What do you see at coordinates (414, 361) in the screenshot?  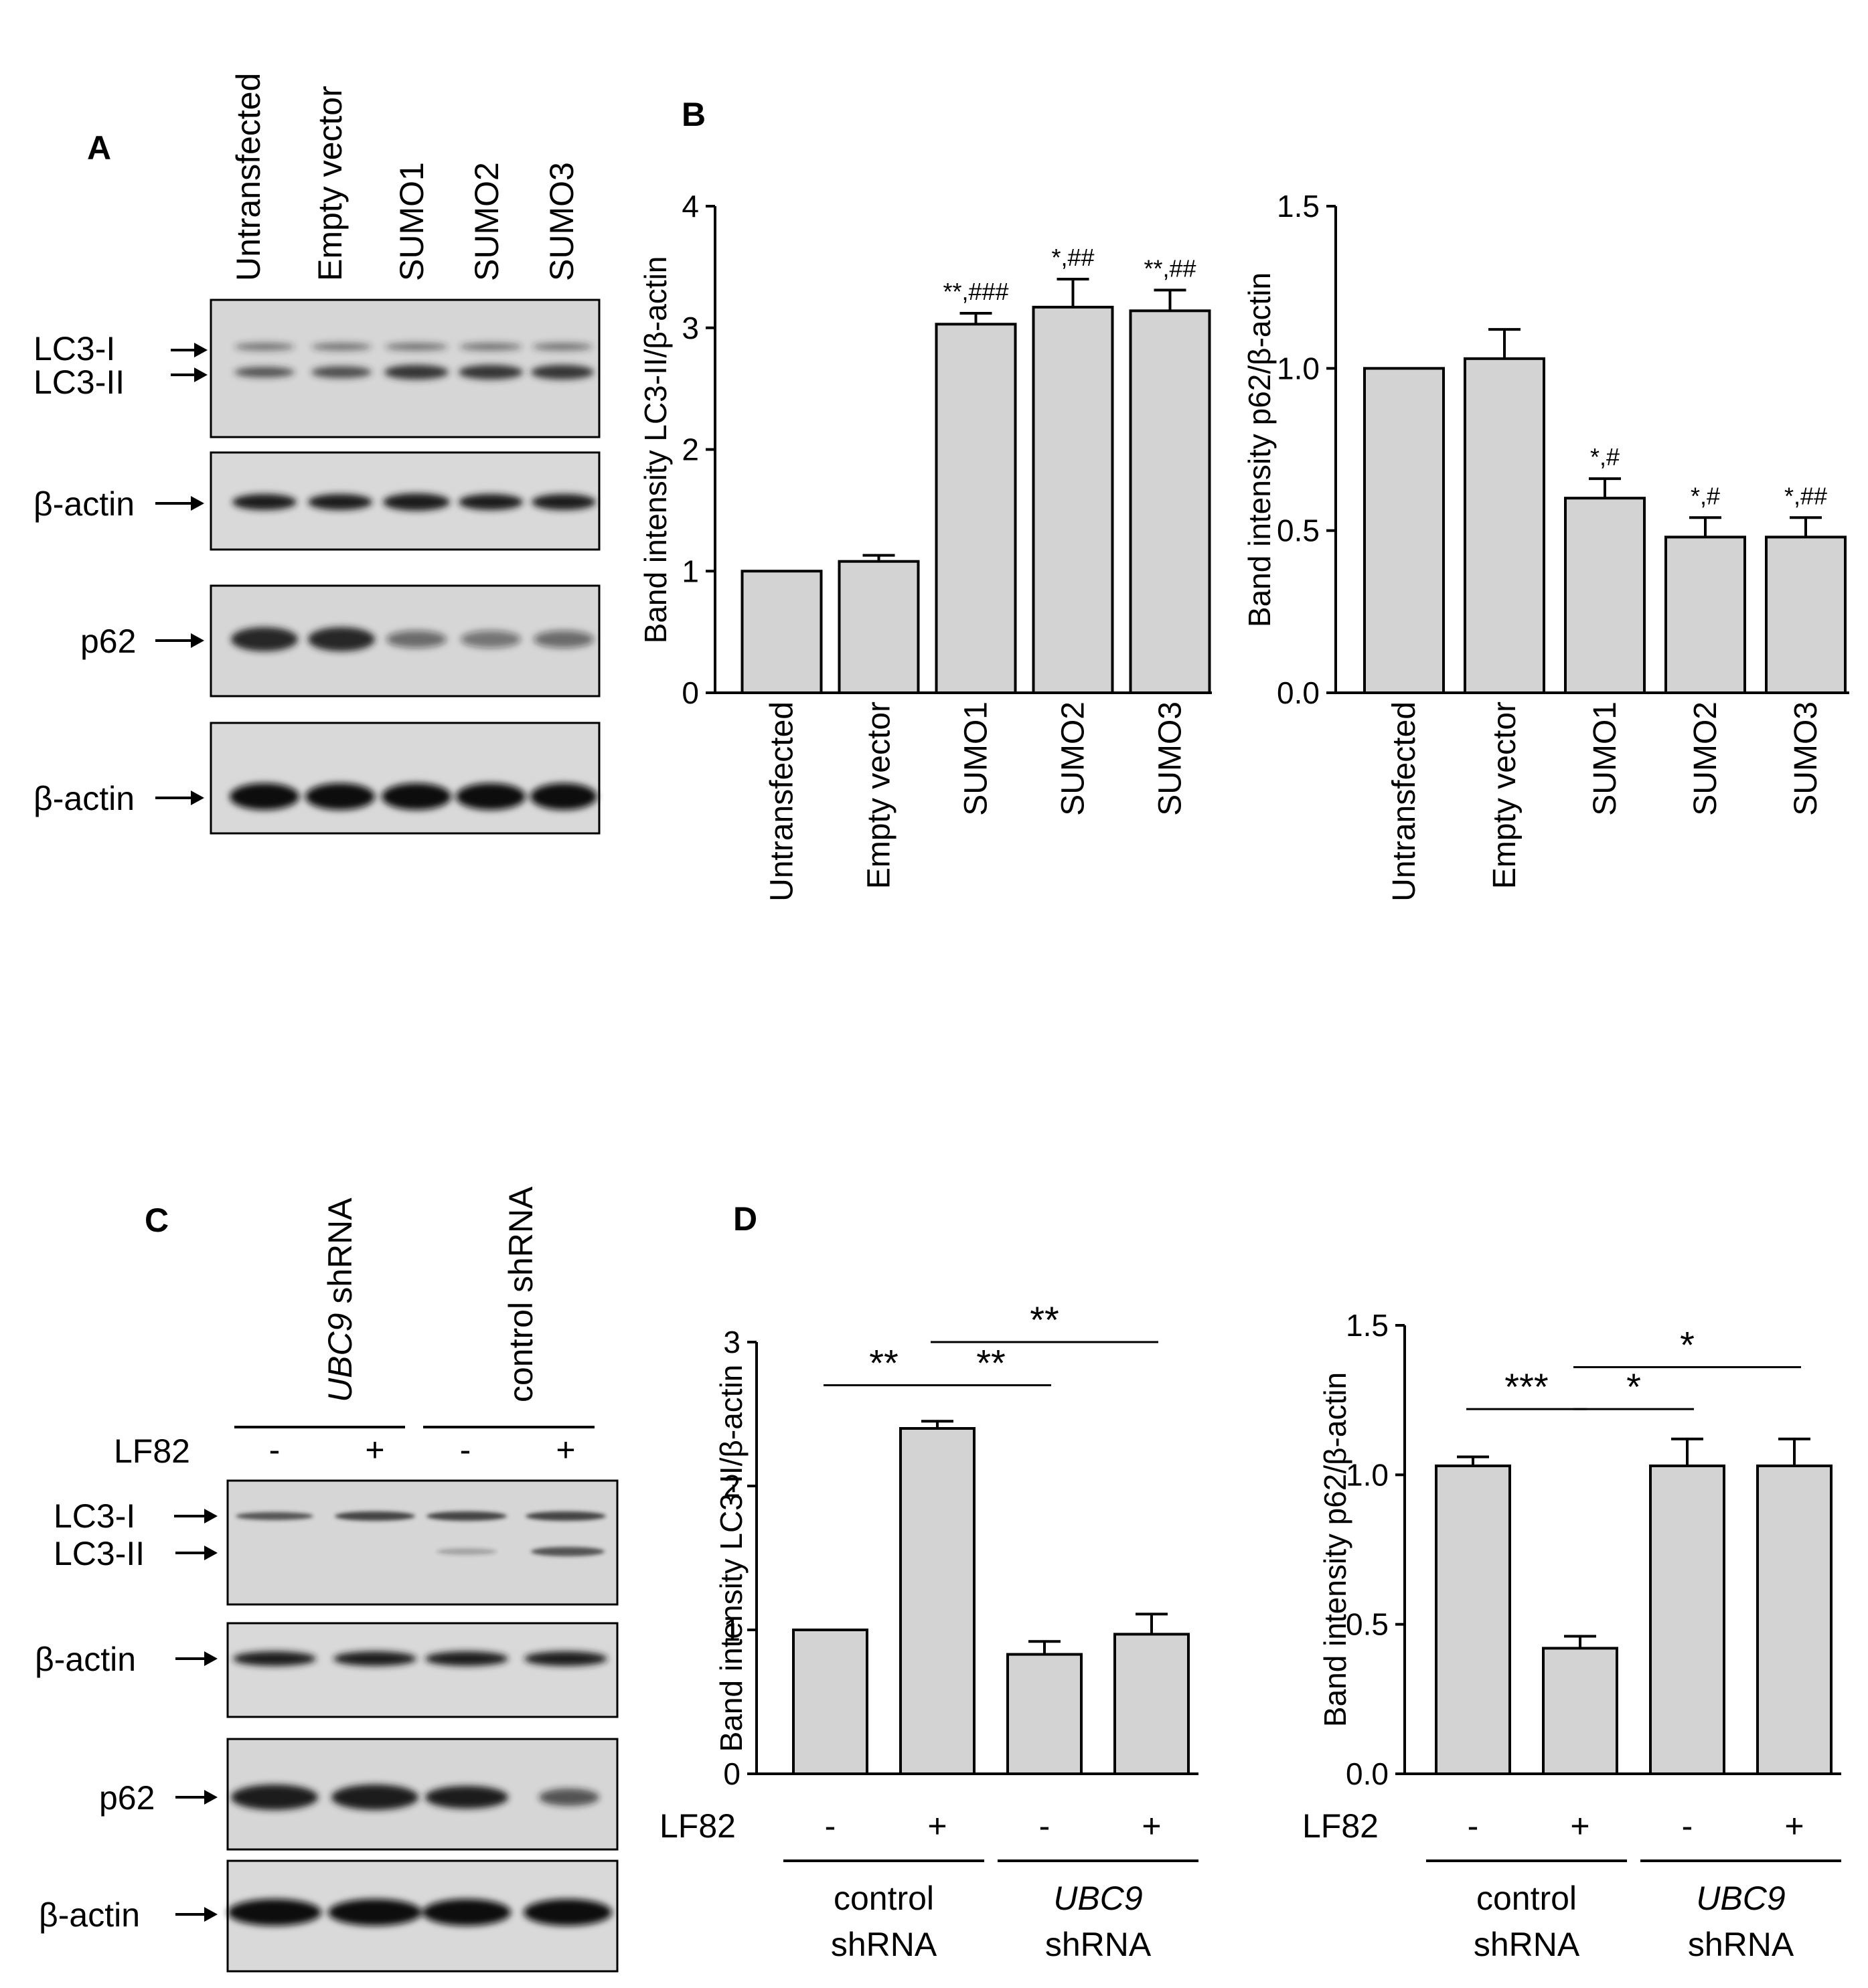 I see `blot-a-bands-lc3` at bounding box center [414, 361].